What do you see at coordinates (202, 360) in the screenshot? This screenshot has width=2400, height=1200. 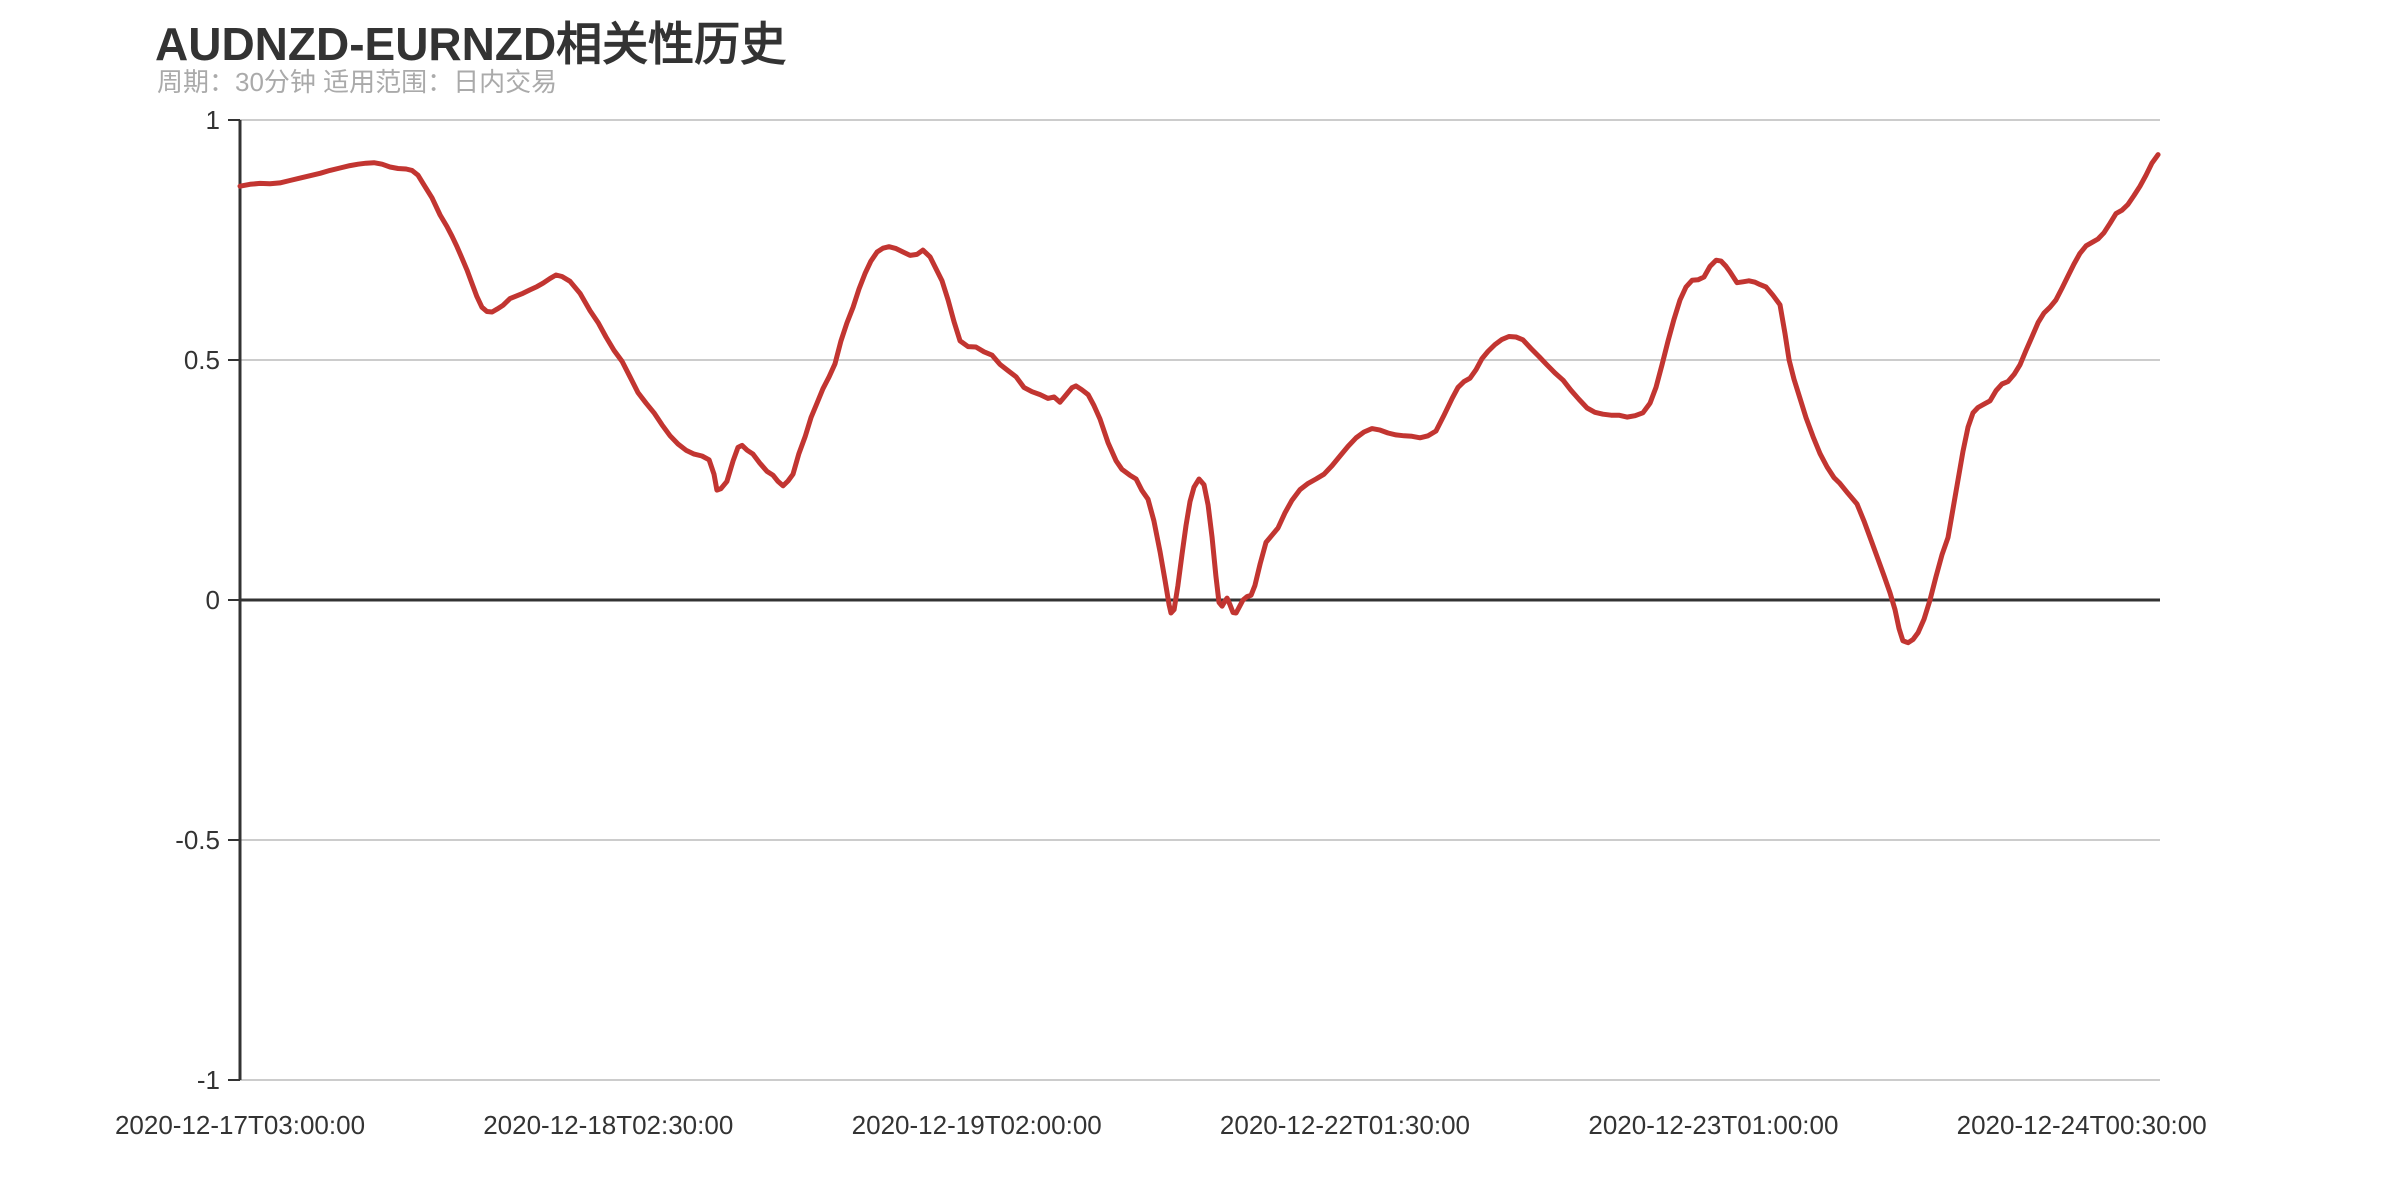 I see `y-axis-label: 0.5` at bounding box center [202, 360].